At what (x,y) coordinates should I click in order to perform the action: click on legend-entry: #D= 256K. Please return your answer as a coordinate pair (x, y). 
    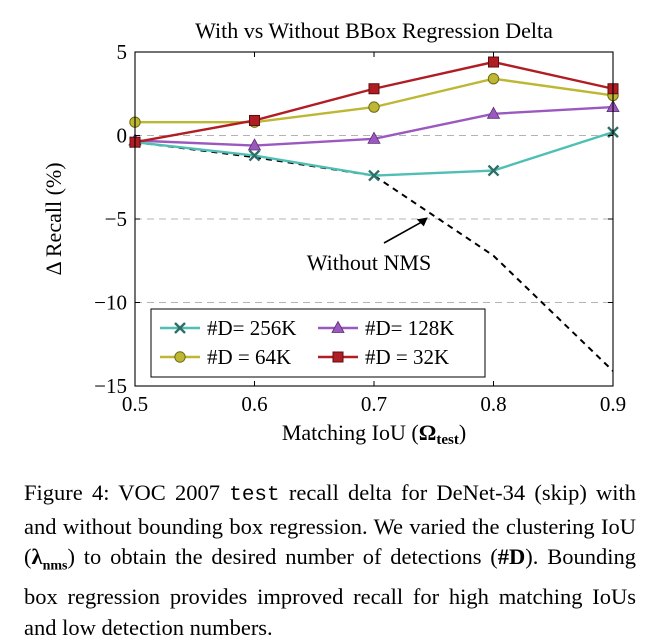
    Looking at the image, I should click on (228, 328).